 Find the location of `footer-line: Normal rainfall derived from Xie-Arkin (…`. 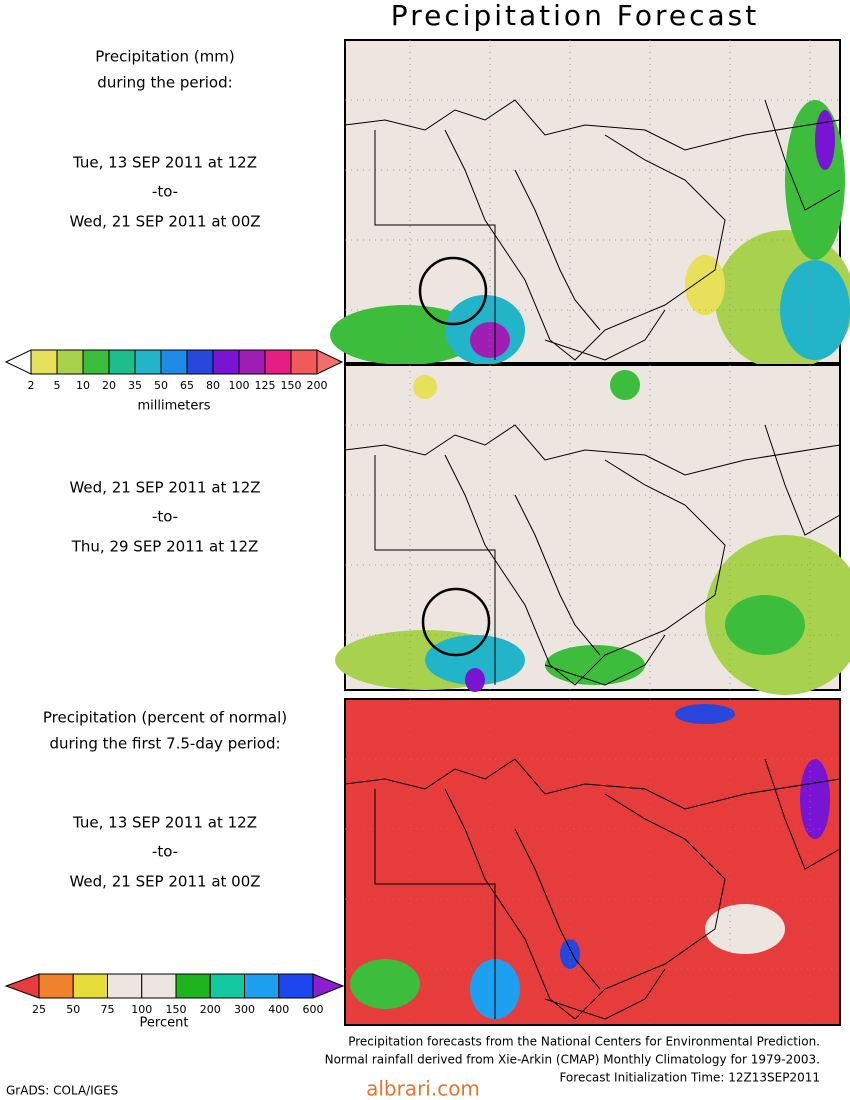

footer-line: Normal rainfall derived from Xie-Arkin (… is located at coordinates (572, 1060).